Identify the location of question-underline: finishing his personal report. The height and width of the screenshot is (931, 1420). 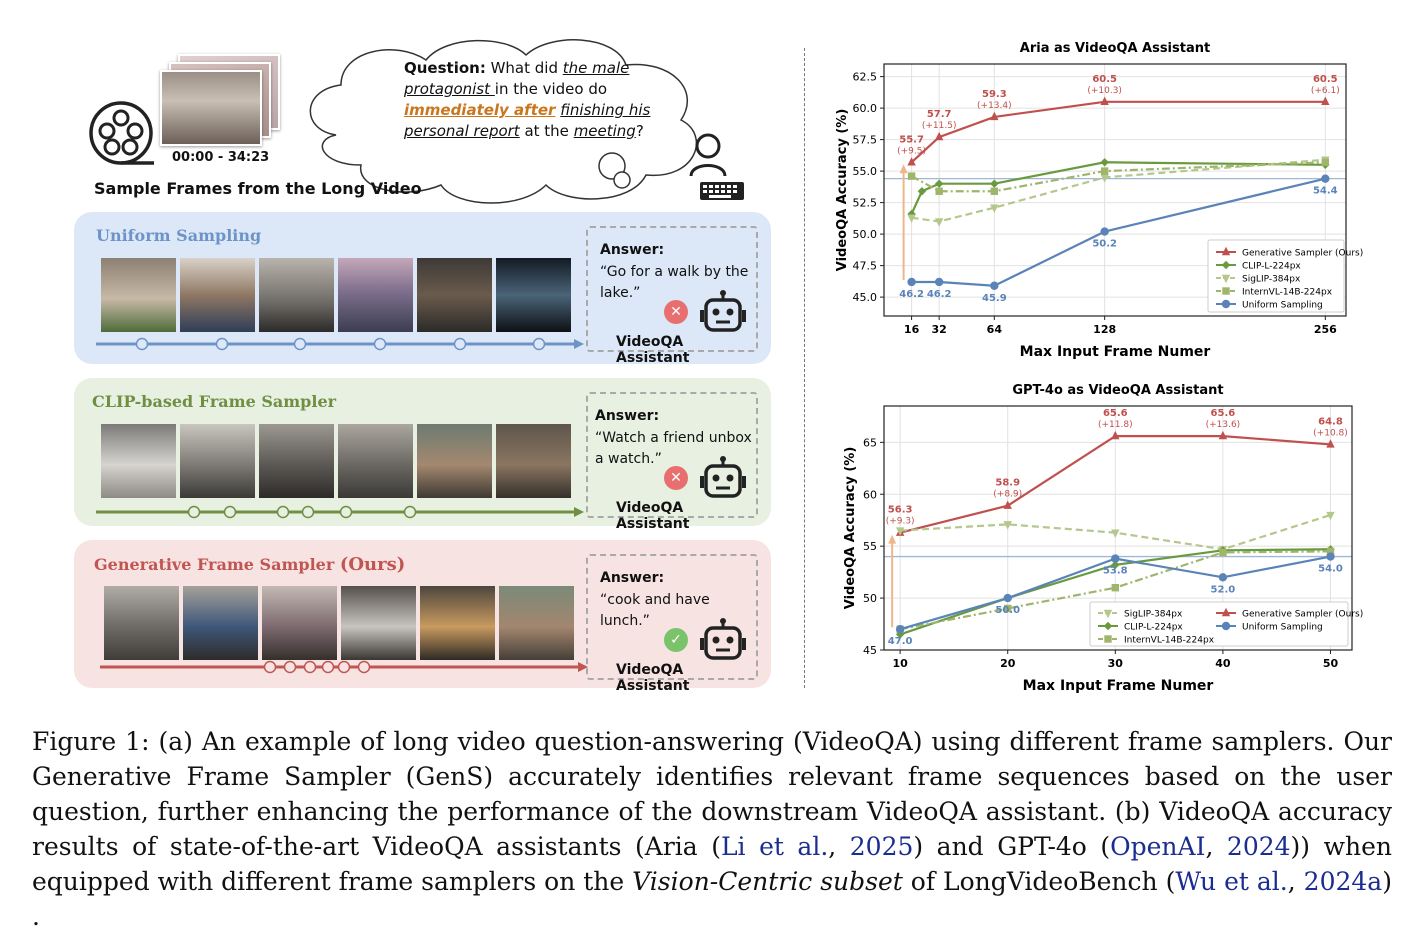
(527, 120).